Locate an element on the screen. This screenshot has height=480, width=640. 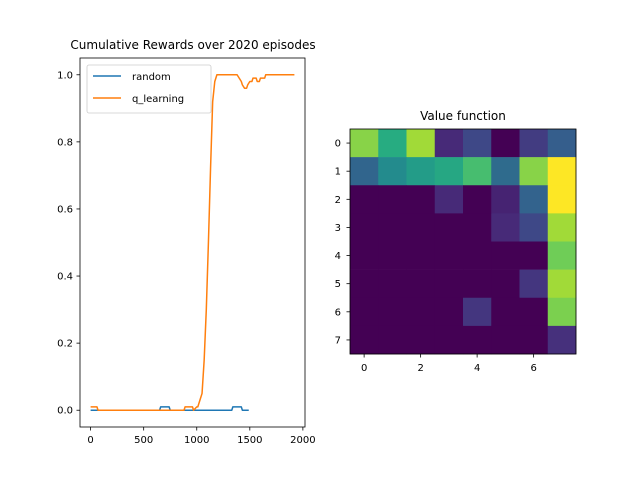
heatmap-y-tick-label: 7 is located at coordinates (338, 340).